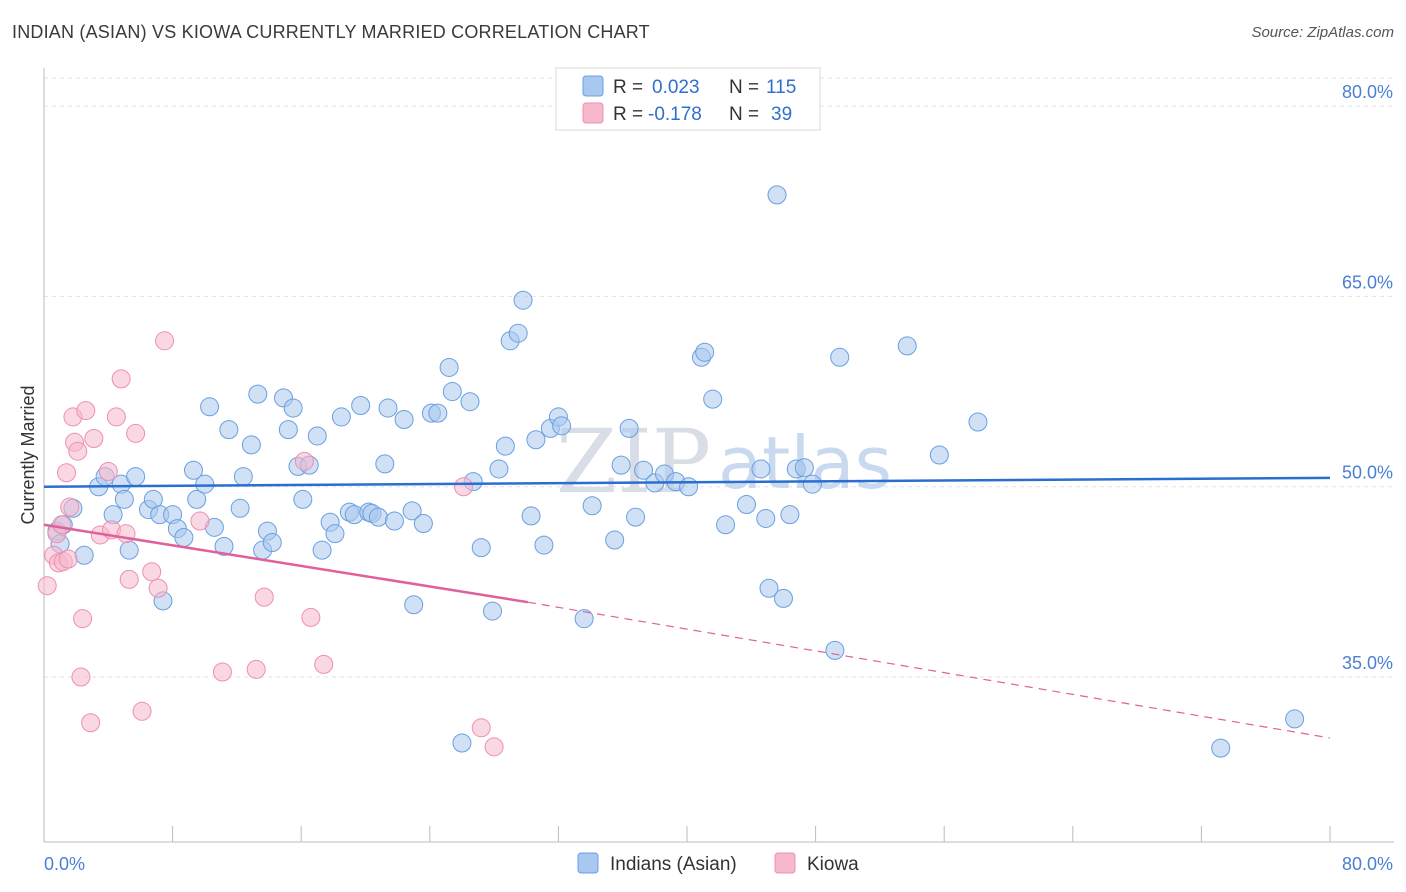 This screenshot has height=892, width=1406. I want to click on trend-line-dashed-kiowa, so click(929, 670).